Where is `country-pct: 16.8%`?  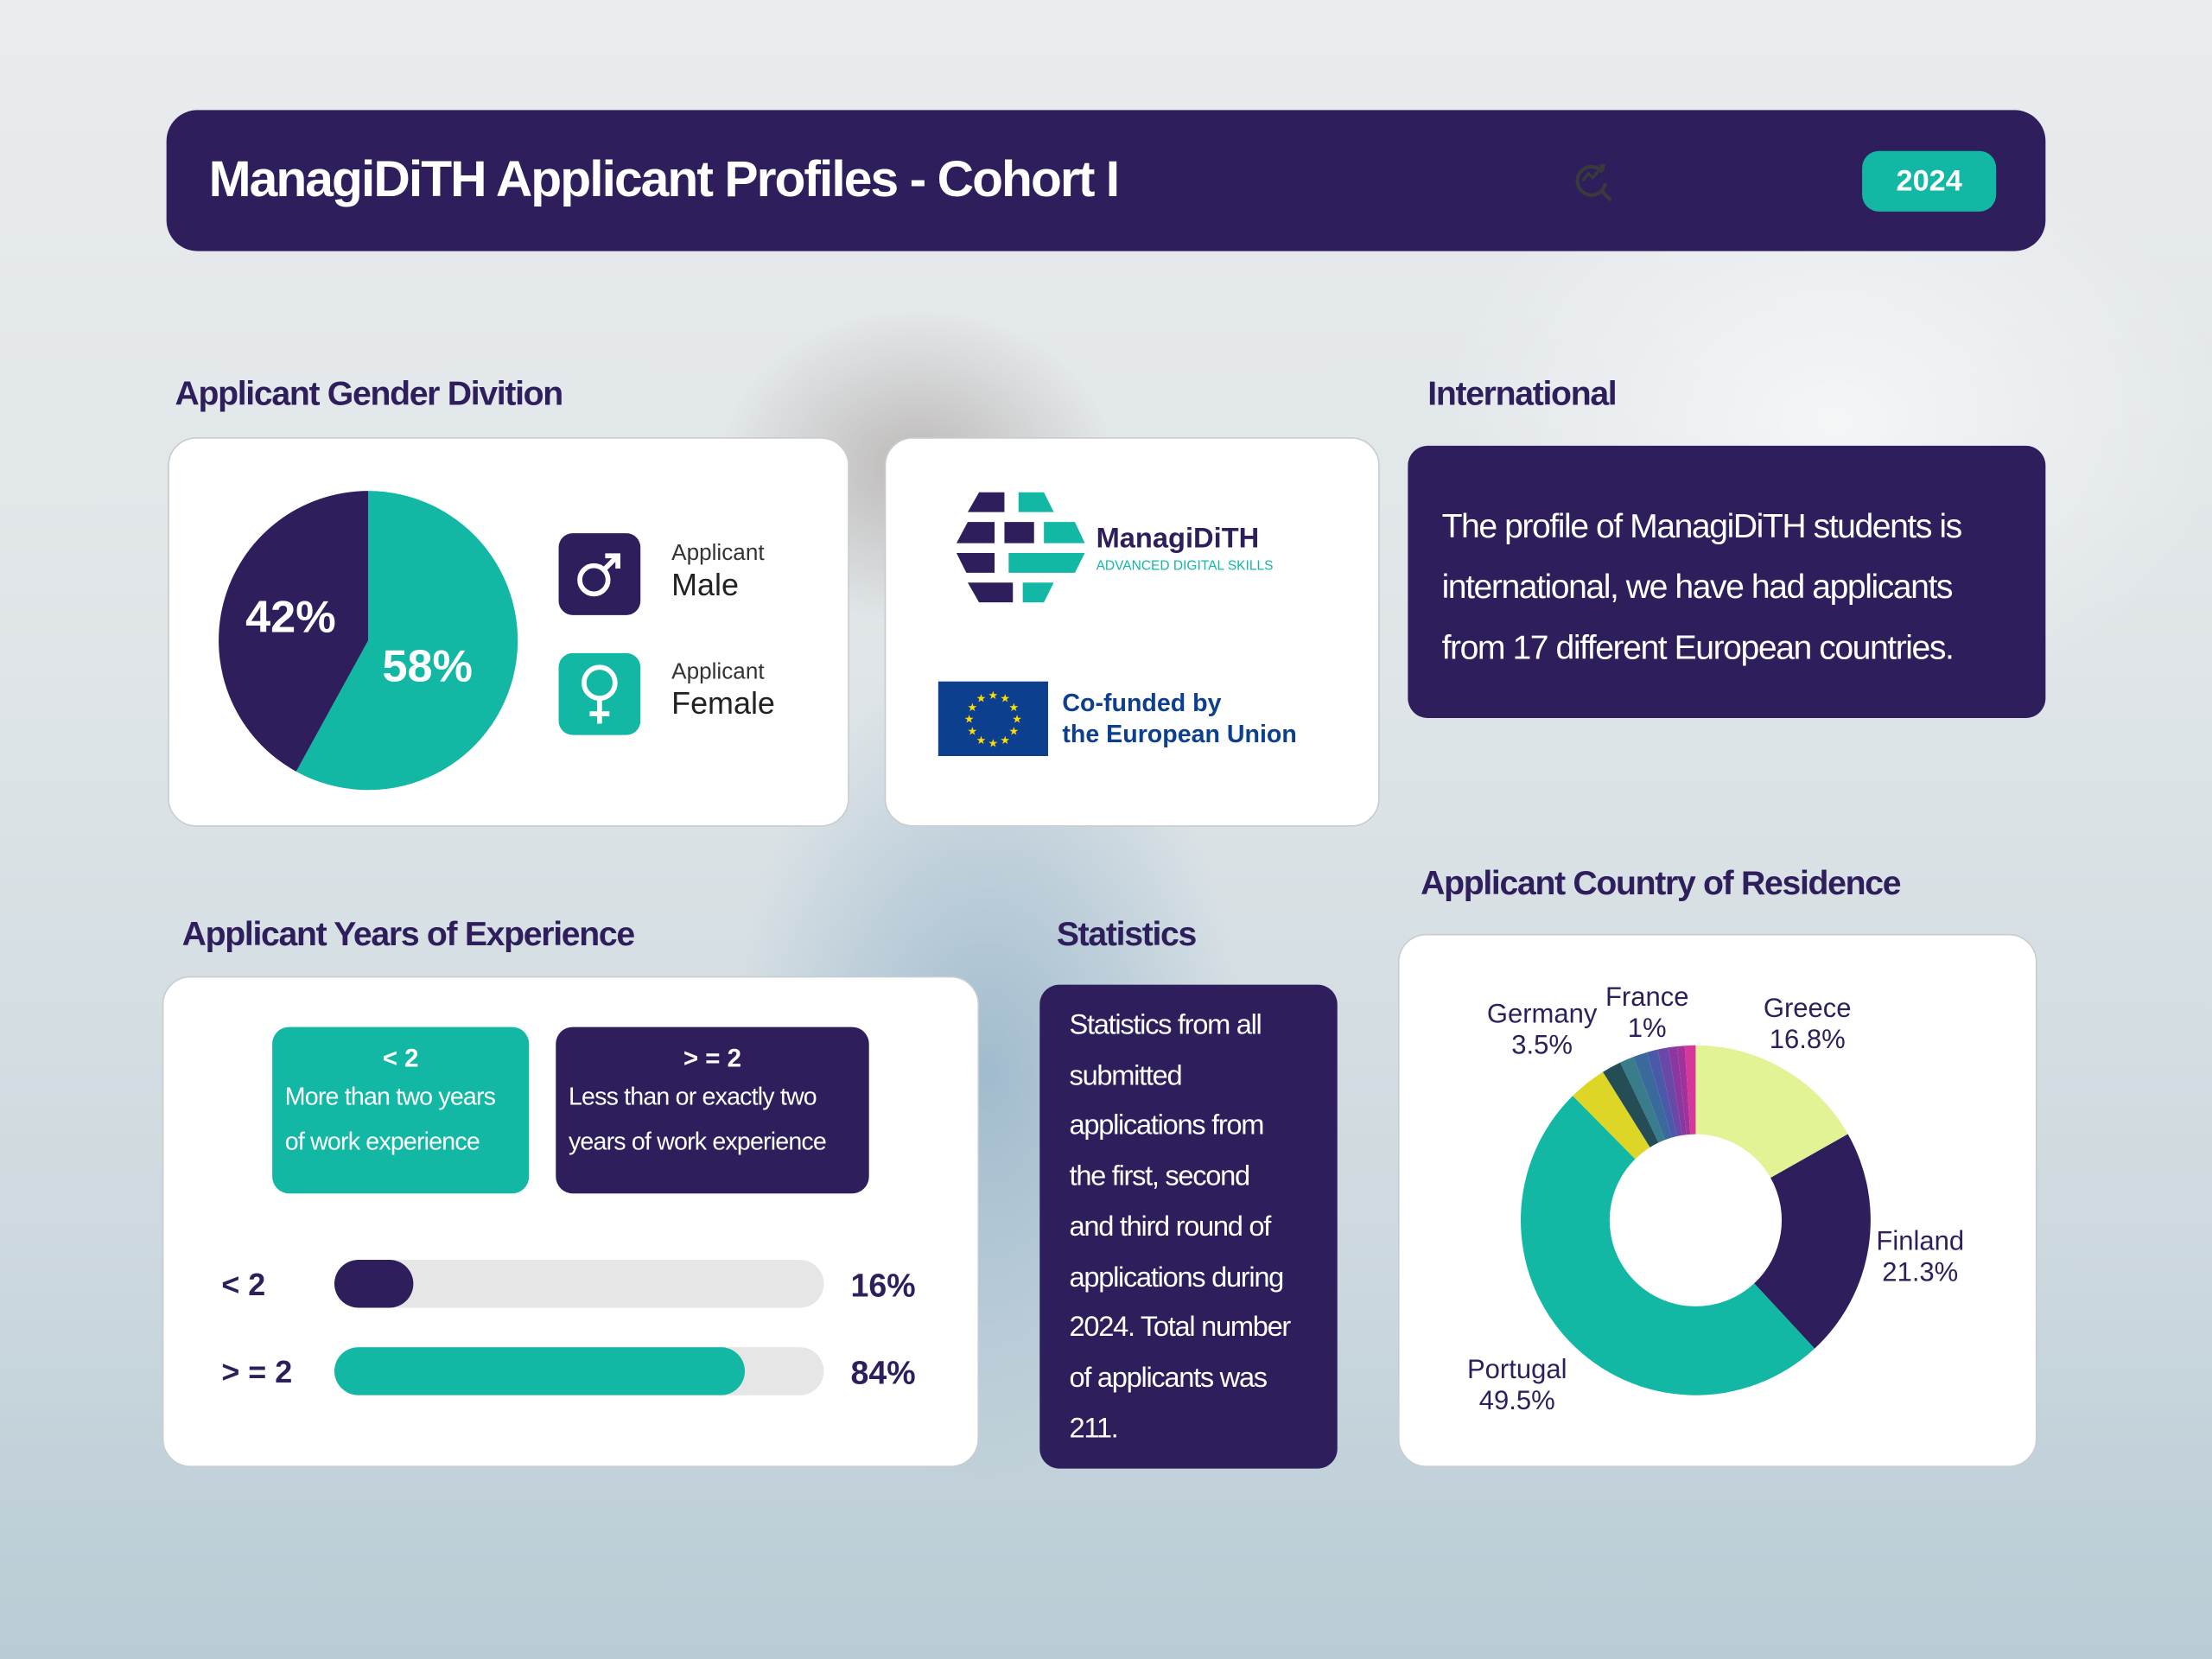 country-pct: 16.8% is located at coordinates (1808, 1040).